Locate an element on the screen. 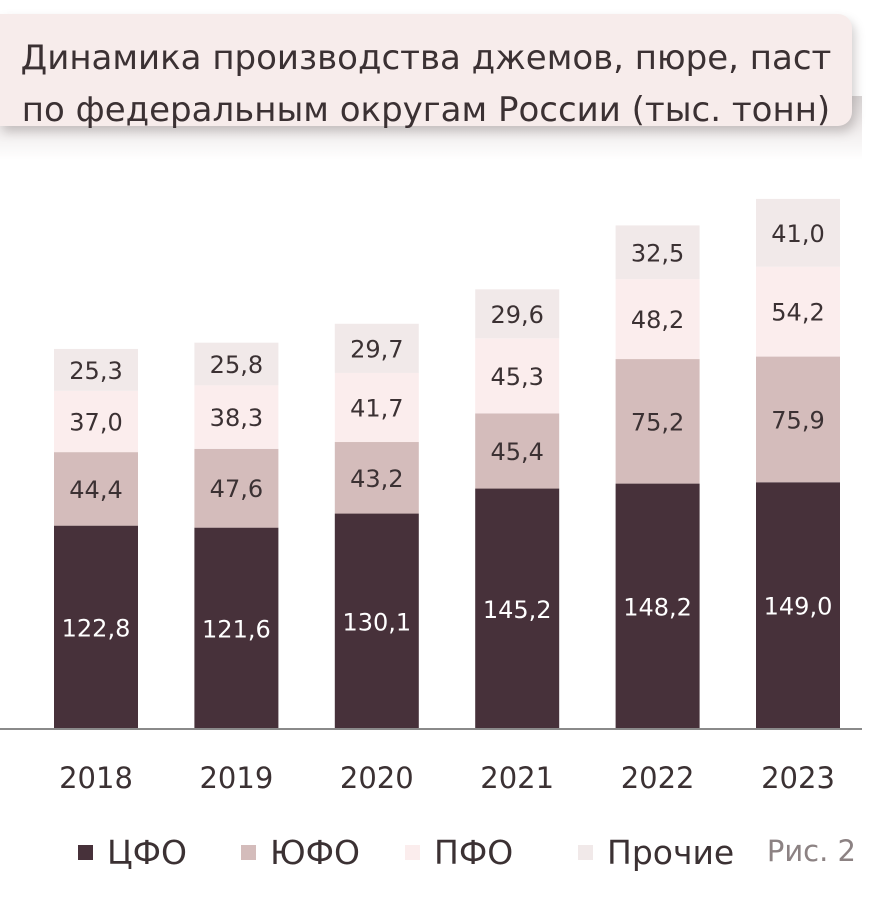 This screenshot has height=898, width=876. data-label-2020-s0: 130,1 is located at coordinates (376, 622).